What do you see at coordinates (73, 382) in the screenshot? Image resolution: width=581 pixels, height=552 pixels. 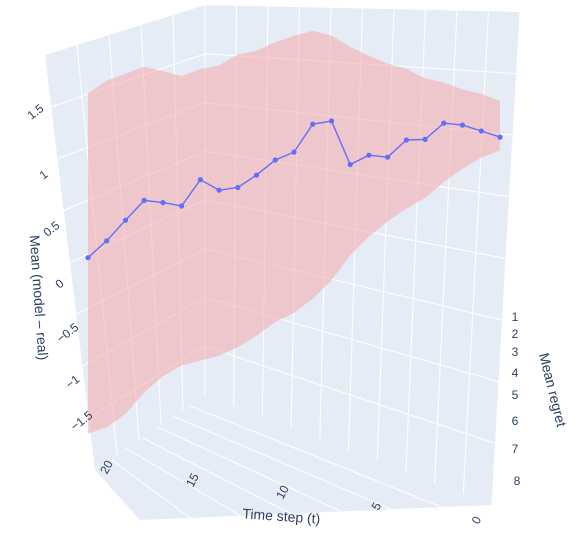 I see `z-tick-label: −1` at bounding box center [73, 382].